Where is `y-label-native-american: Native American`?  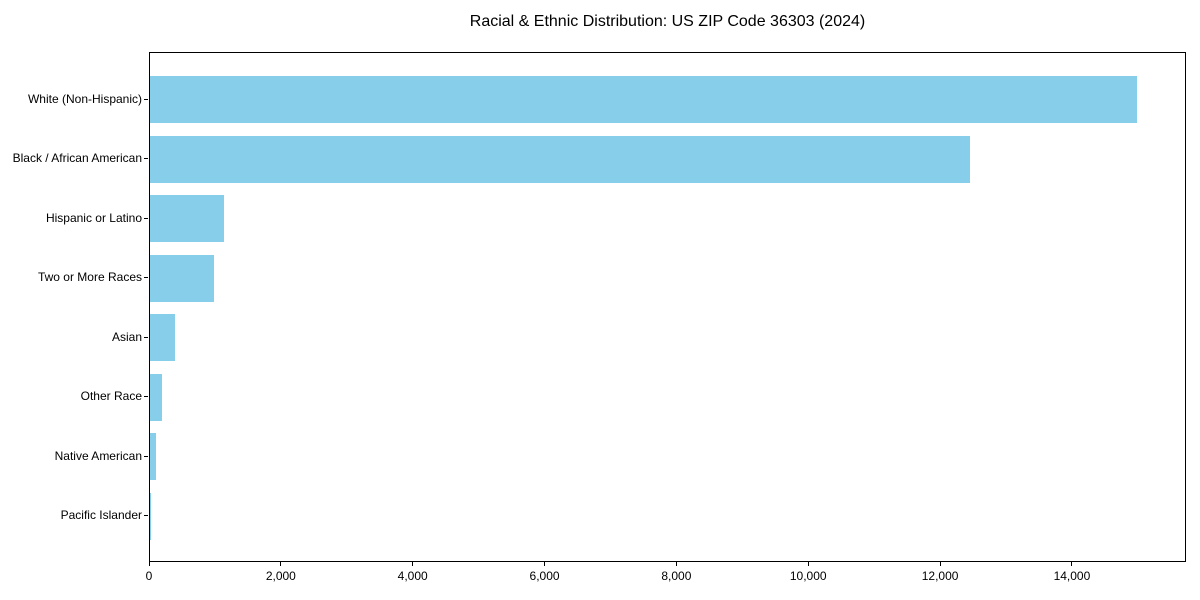
y-label-native-american: Native American is located at coordinates (98, 455).